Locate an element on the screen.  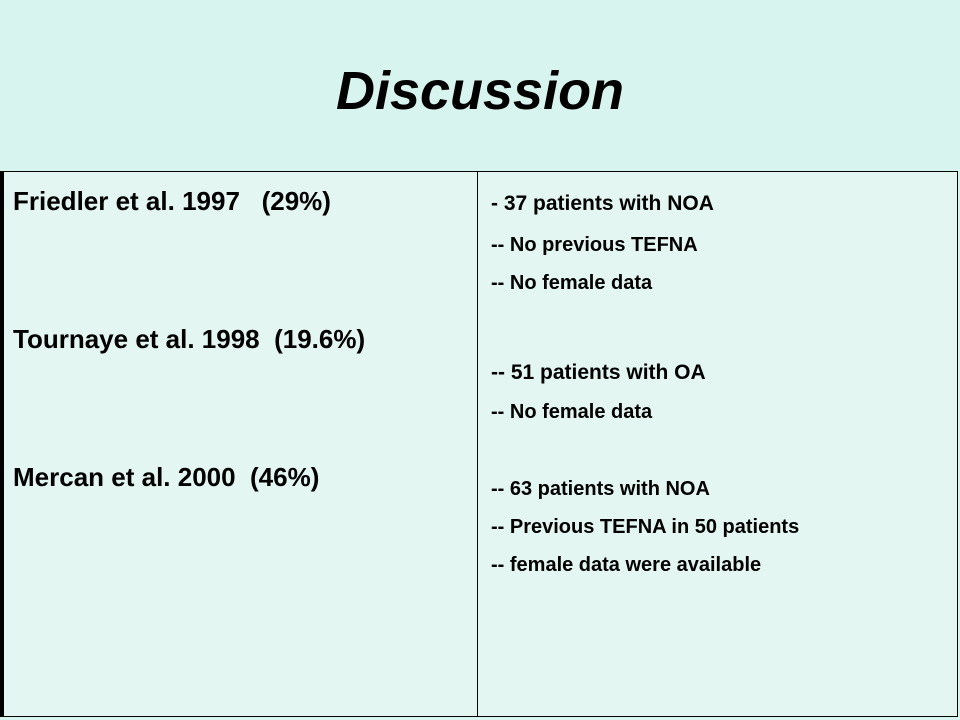
detail-line: -- 51 patients with OA is located at coordinates (598, 372).